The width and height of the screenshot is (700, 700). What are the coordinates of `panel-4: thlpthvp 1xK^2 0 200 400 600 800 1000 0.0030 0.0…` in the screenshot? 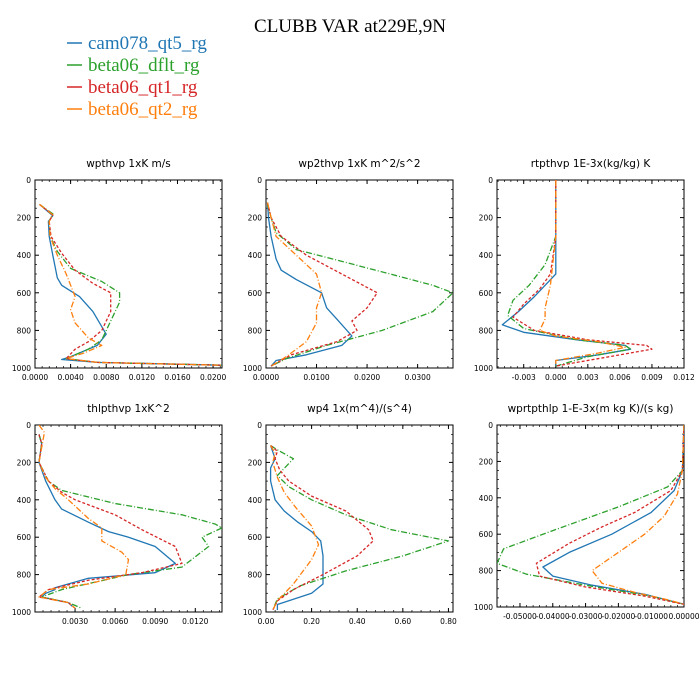 It's located at (117, 514).